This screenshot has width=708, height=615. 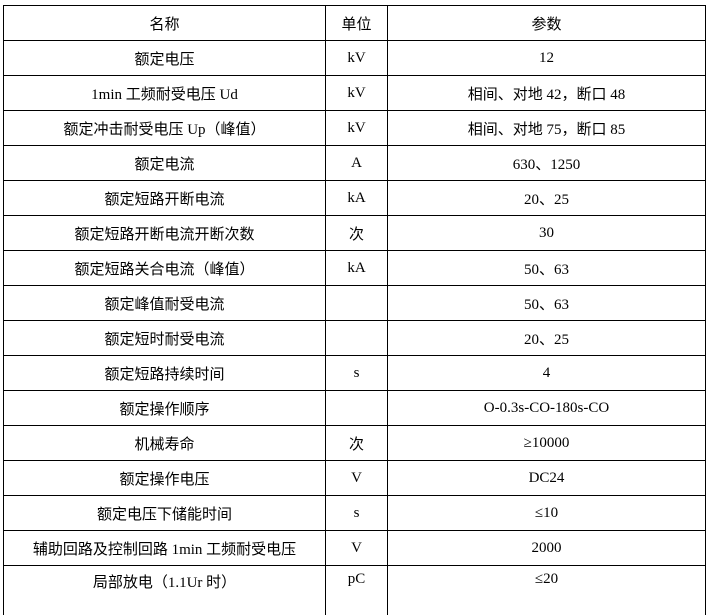 I want to click on cell-value: DC24, so click(x=546, y=478).